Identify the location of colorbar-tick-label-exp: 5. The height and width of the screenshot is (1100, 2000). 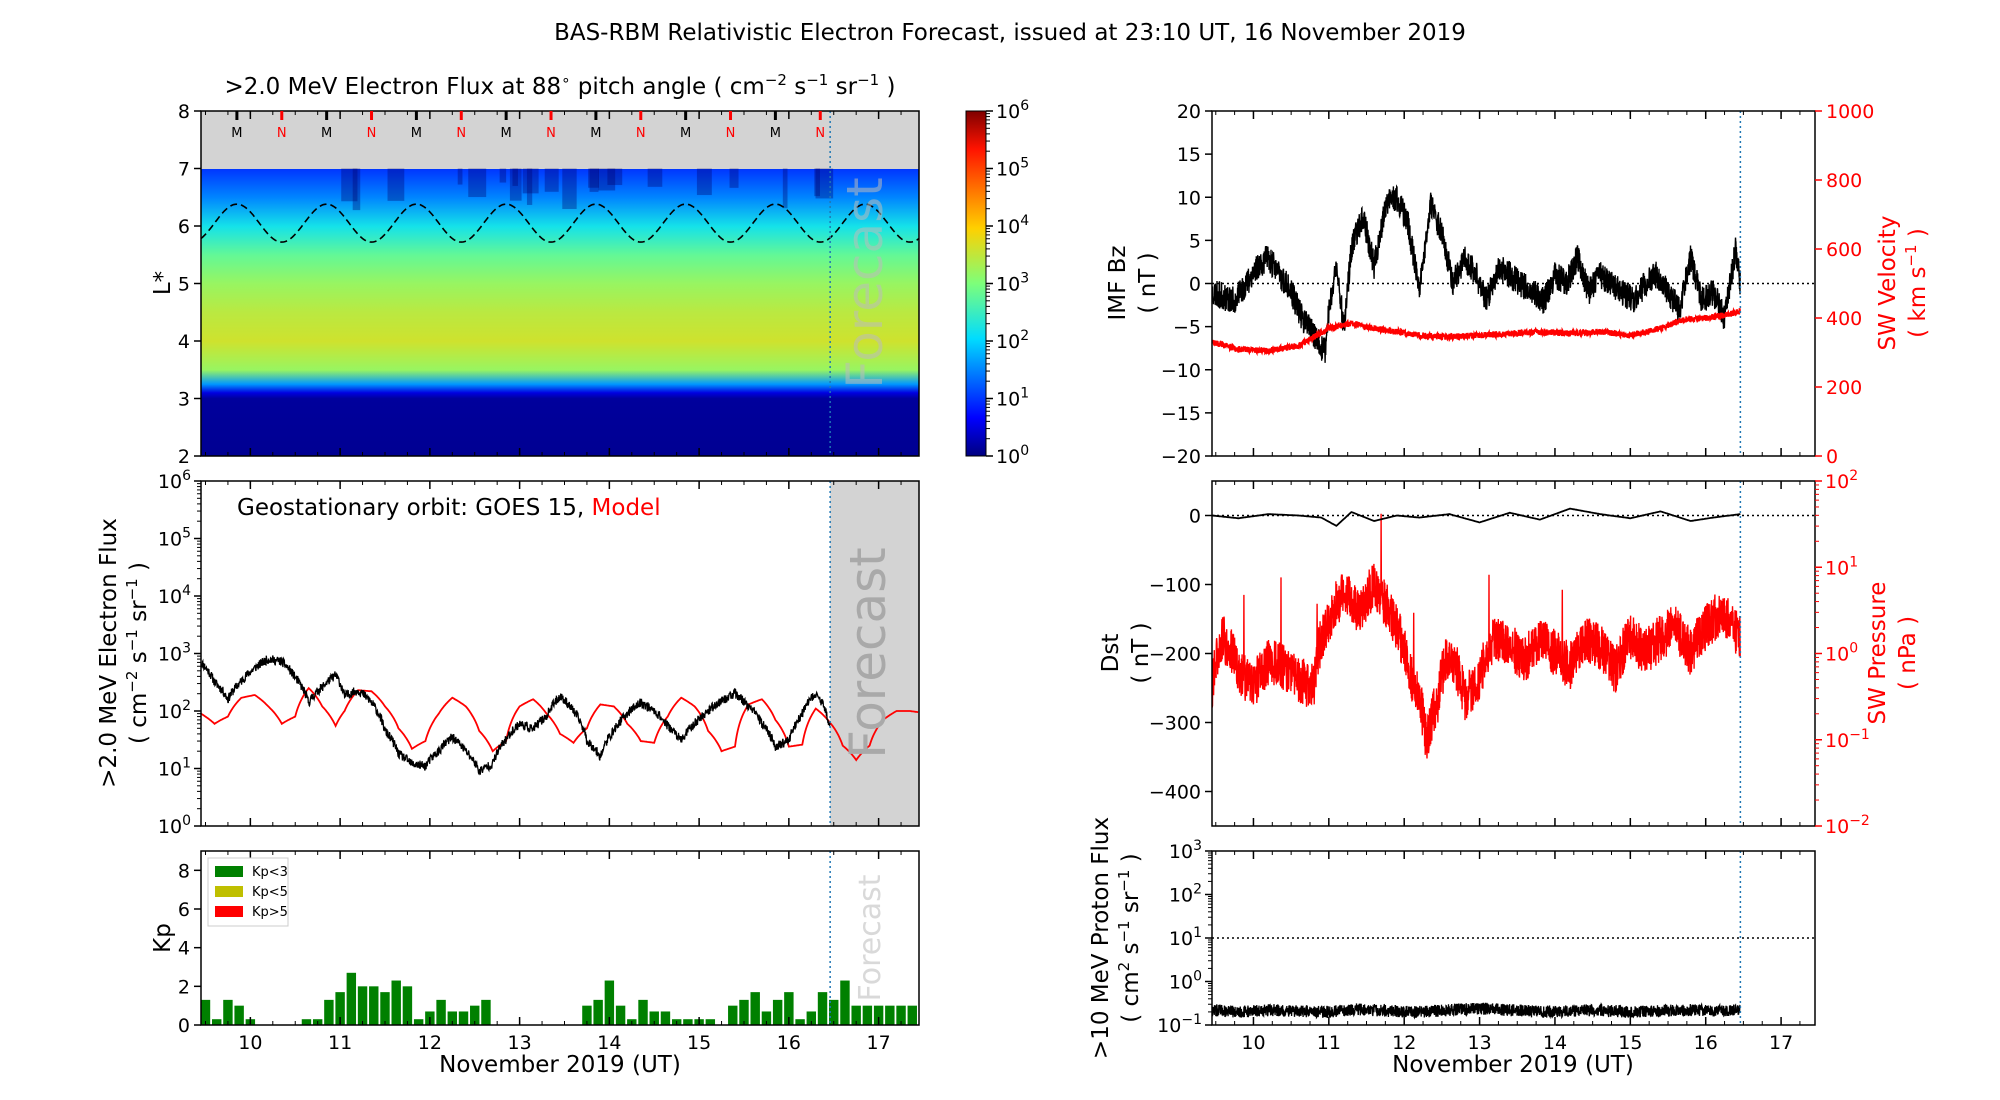
(1024, 164).